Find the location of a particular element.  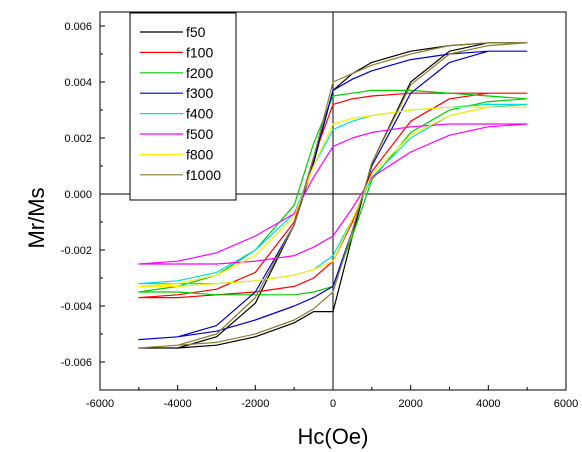

y-tick-label: 0.006 is located at coordinates (78, 27).